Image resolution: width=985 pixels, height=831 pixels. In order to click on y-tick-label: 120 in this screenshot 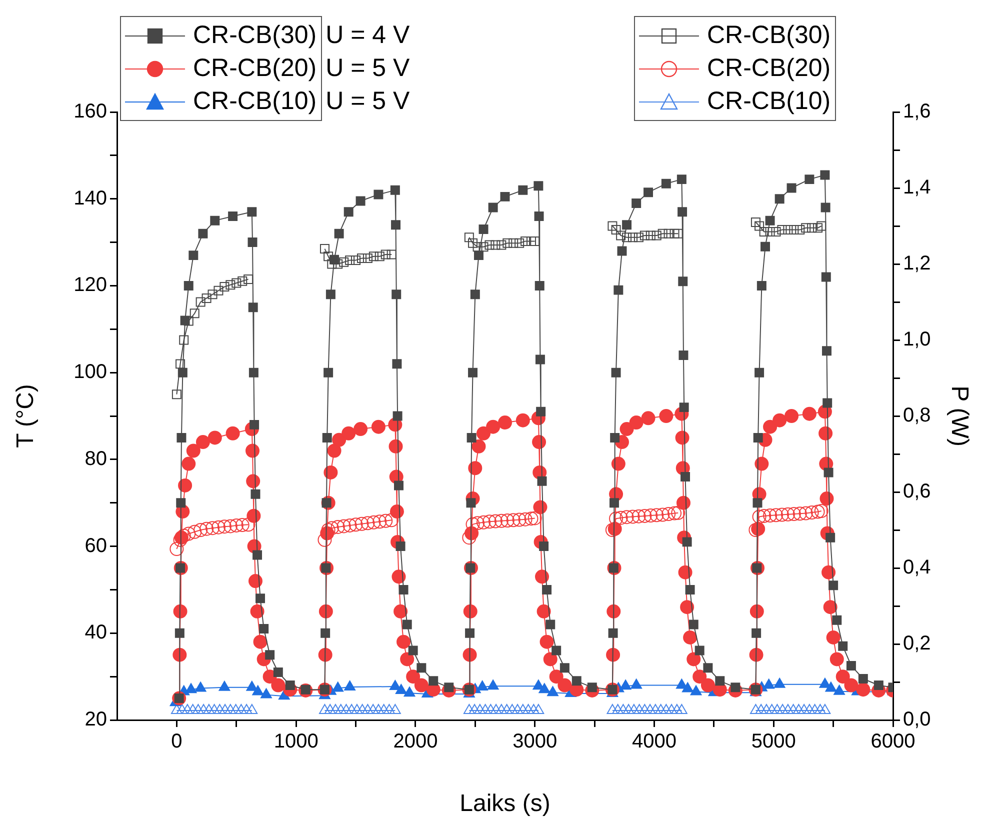, I will do `click(90, 285)`.